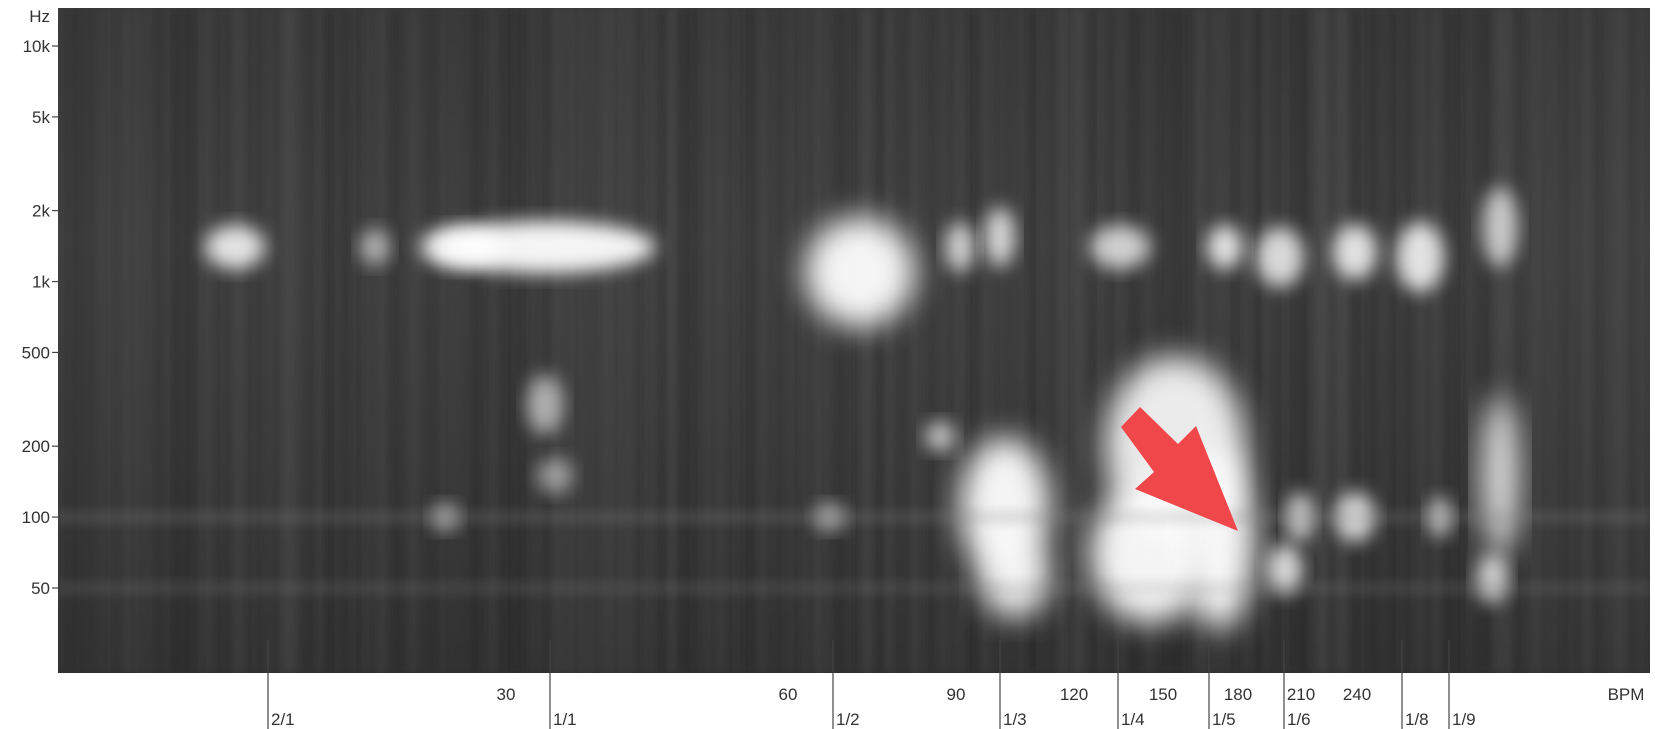  Describe the element at coordinates (871, 684) in the screenshot. I see `beat-ratio-markers: 2/1 1/1 1/2 1/3 1/4 1/5 1/6 1/8 1/9` at that location.